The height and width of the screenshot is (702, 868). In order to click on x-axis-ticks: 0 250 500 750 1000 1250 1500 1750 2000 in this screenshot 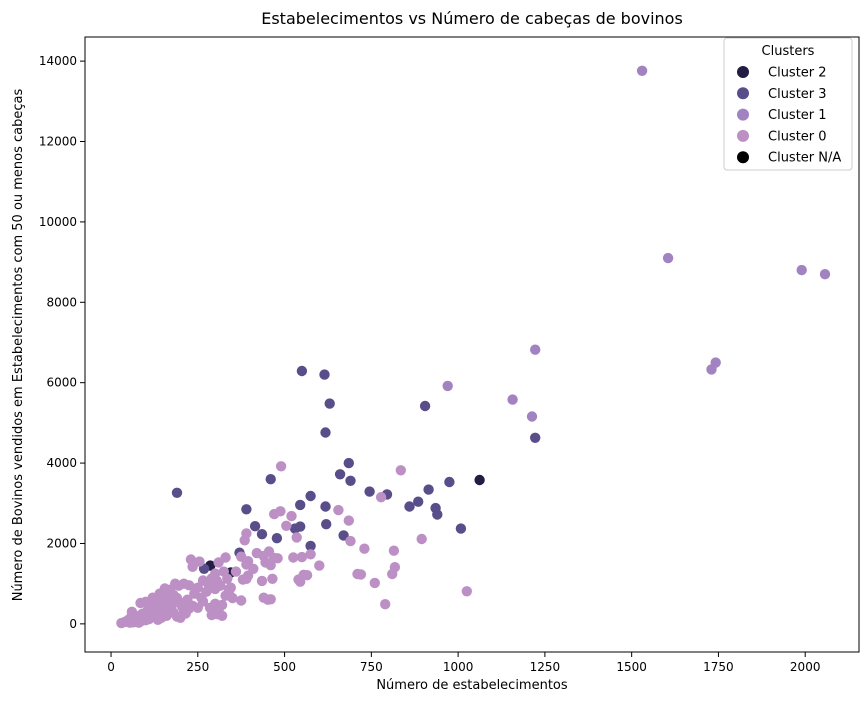, I will do `click(463, 663)`.